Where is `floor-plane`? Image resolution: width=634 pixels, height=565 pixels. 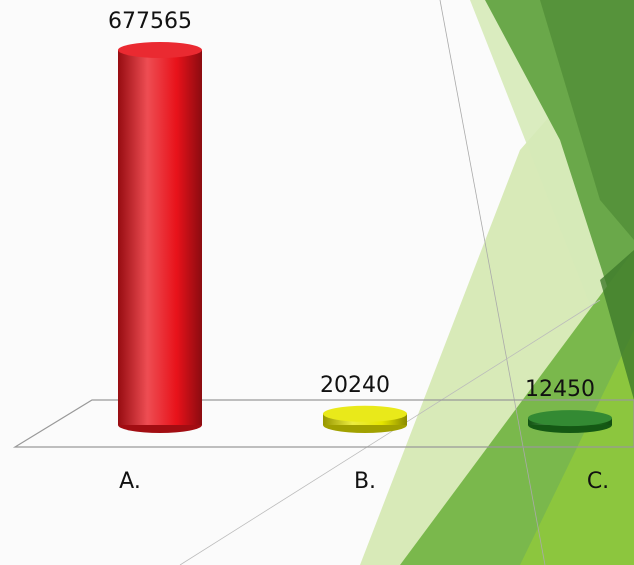
floor-plane is located at coordinates (323, 423).